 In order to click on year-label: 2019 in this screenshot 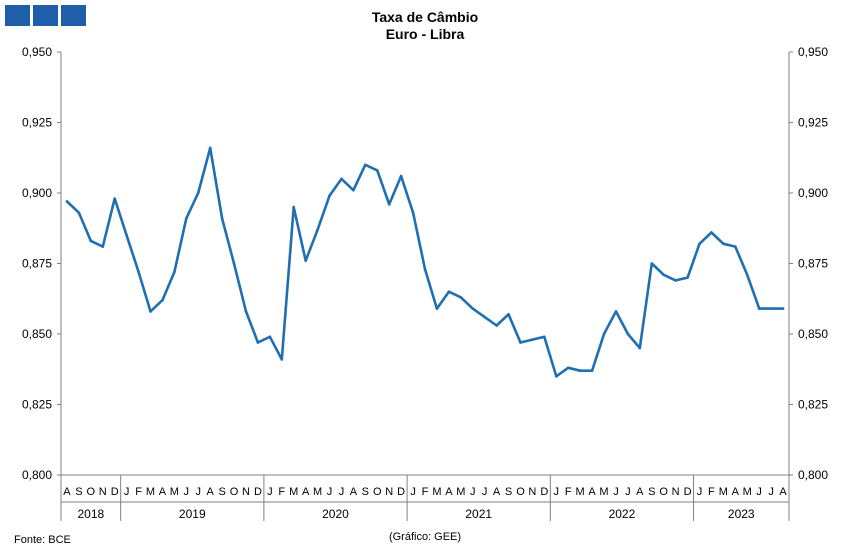, I will do `click(192, 514)`.